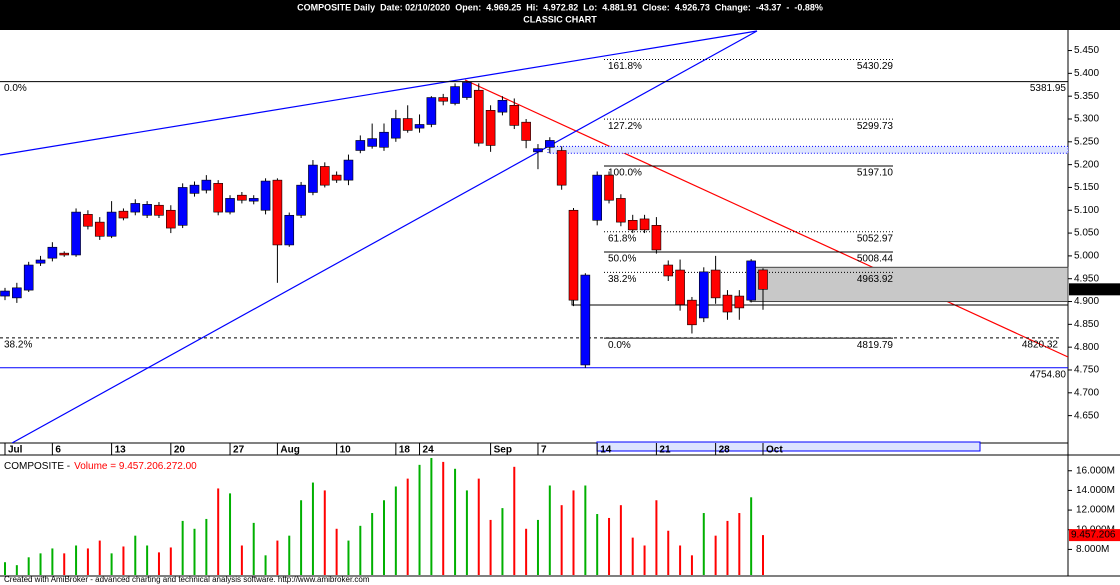 The height and width of the screenshot is (585, 1120). What do you see at coordinates (1086, 233) in the screenshot?
I see `y-tick-label: 5.050` at bounding box center [1086, 233].